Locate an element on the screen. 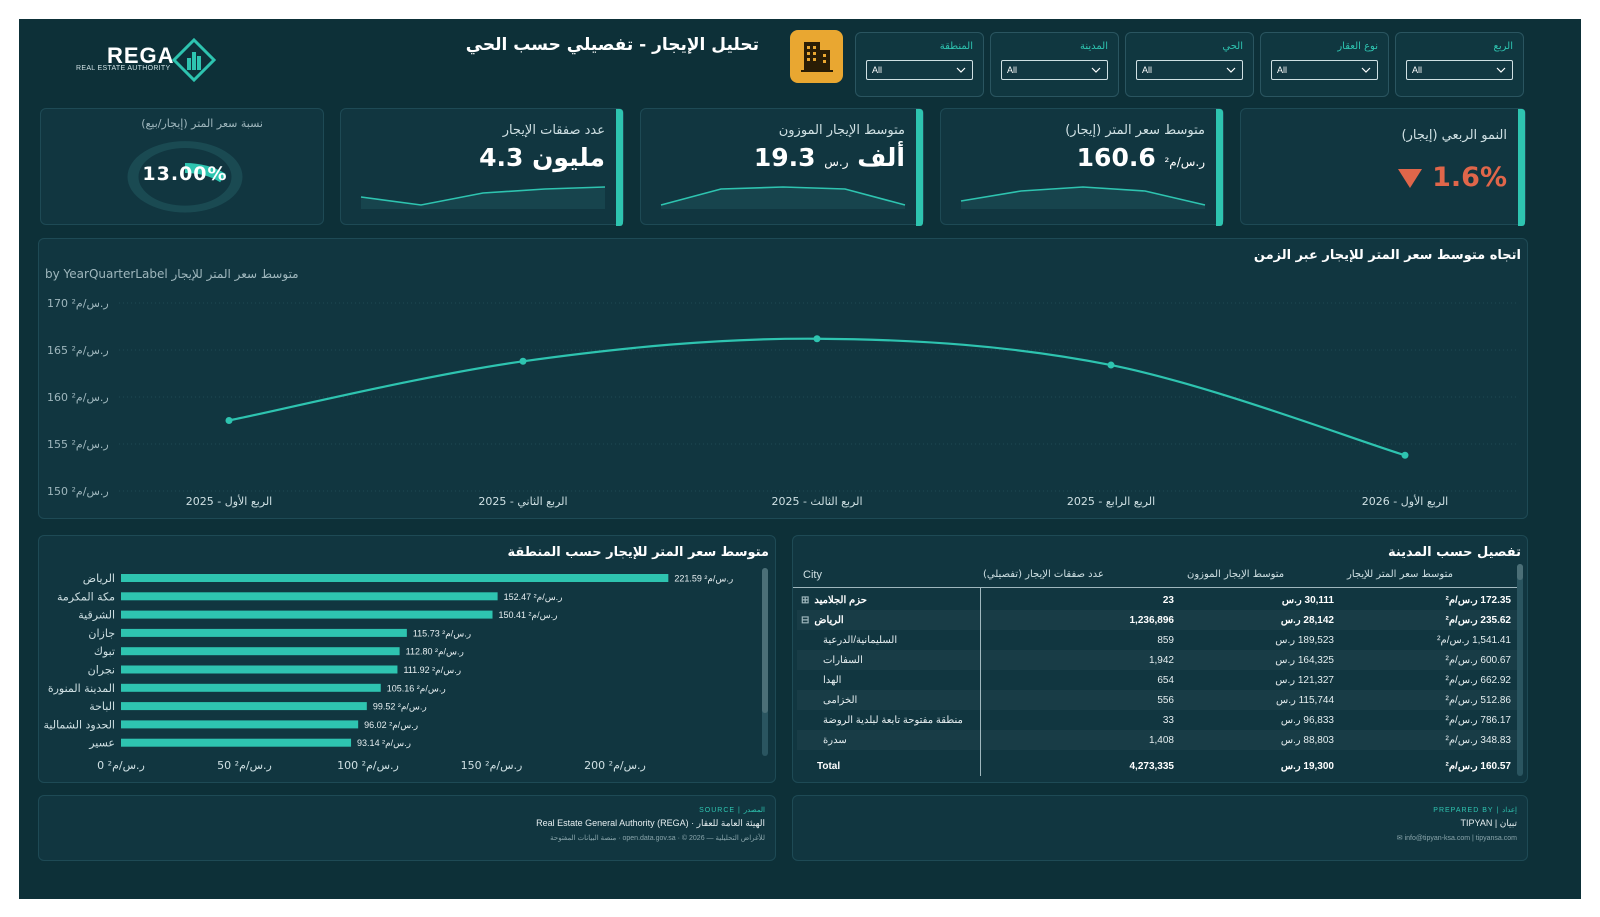  slicer-property-type: نوع العقار All is located at coordinates (1324, 64).